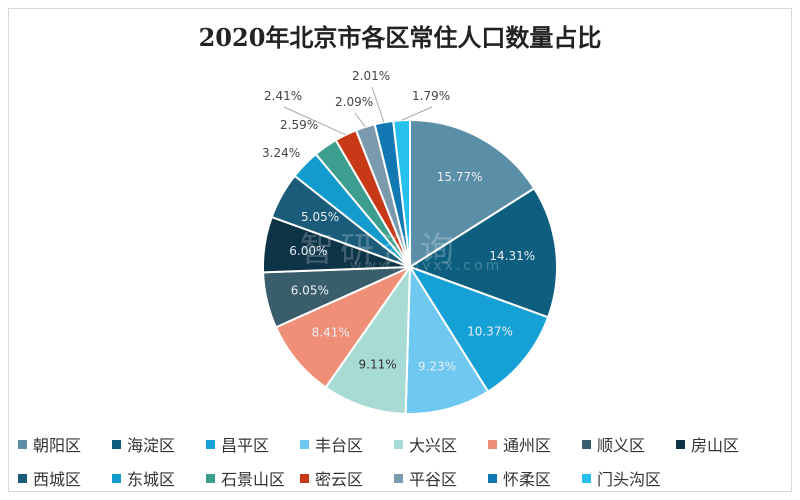  I want to click on legend-item-9: 西城区, so click(65, 478).